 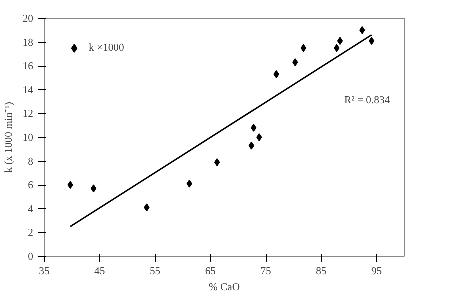 What do you see at coordinates (155, 272) in the screenshot?
I see `x-tick-label: 55` at bounding box center [155, 272].